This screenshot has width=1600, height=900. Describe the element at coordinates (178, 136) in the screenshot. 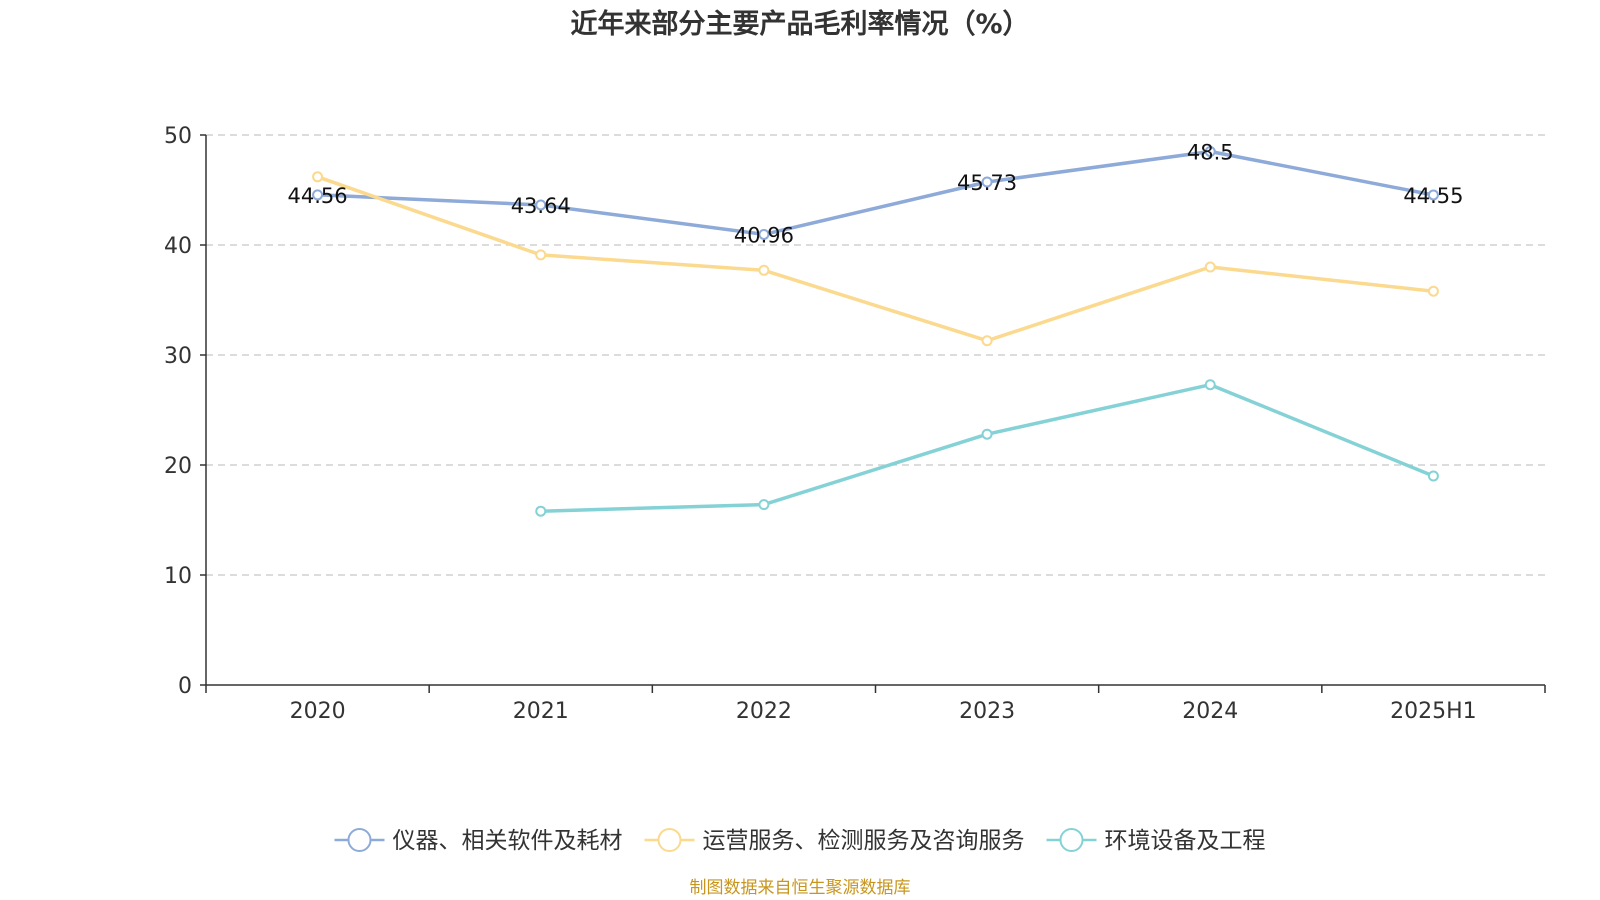

I see `y-tick-label: 50` at that location.